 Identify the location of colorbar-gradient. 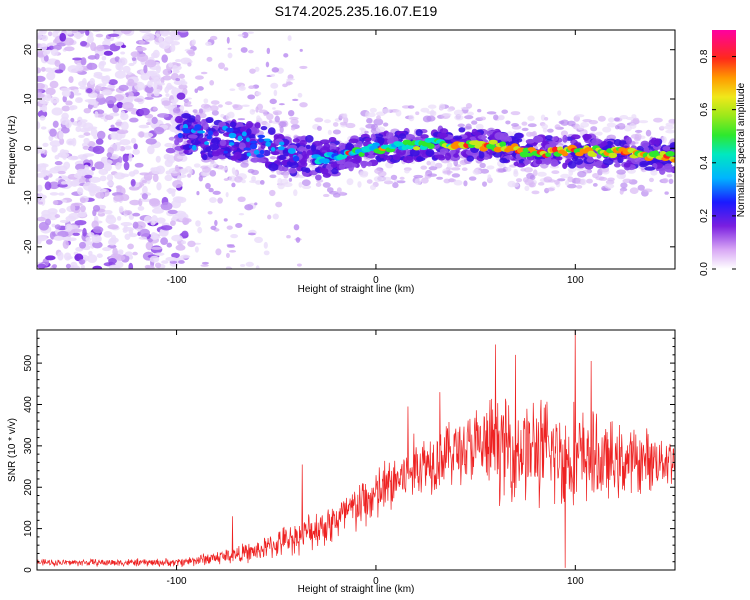
(724, 149).